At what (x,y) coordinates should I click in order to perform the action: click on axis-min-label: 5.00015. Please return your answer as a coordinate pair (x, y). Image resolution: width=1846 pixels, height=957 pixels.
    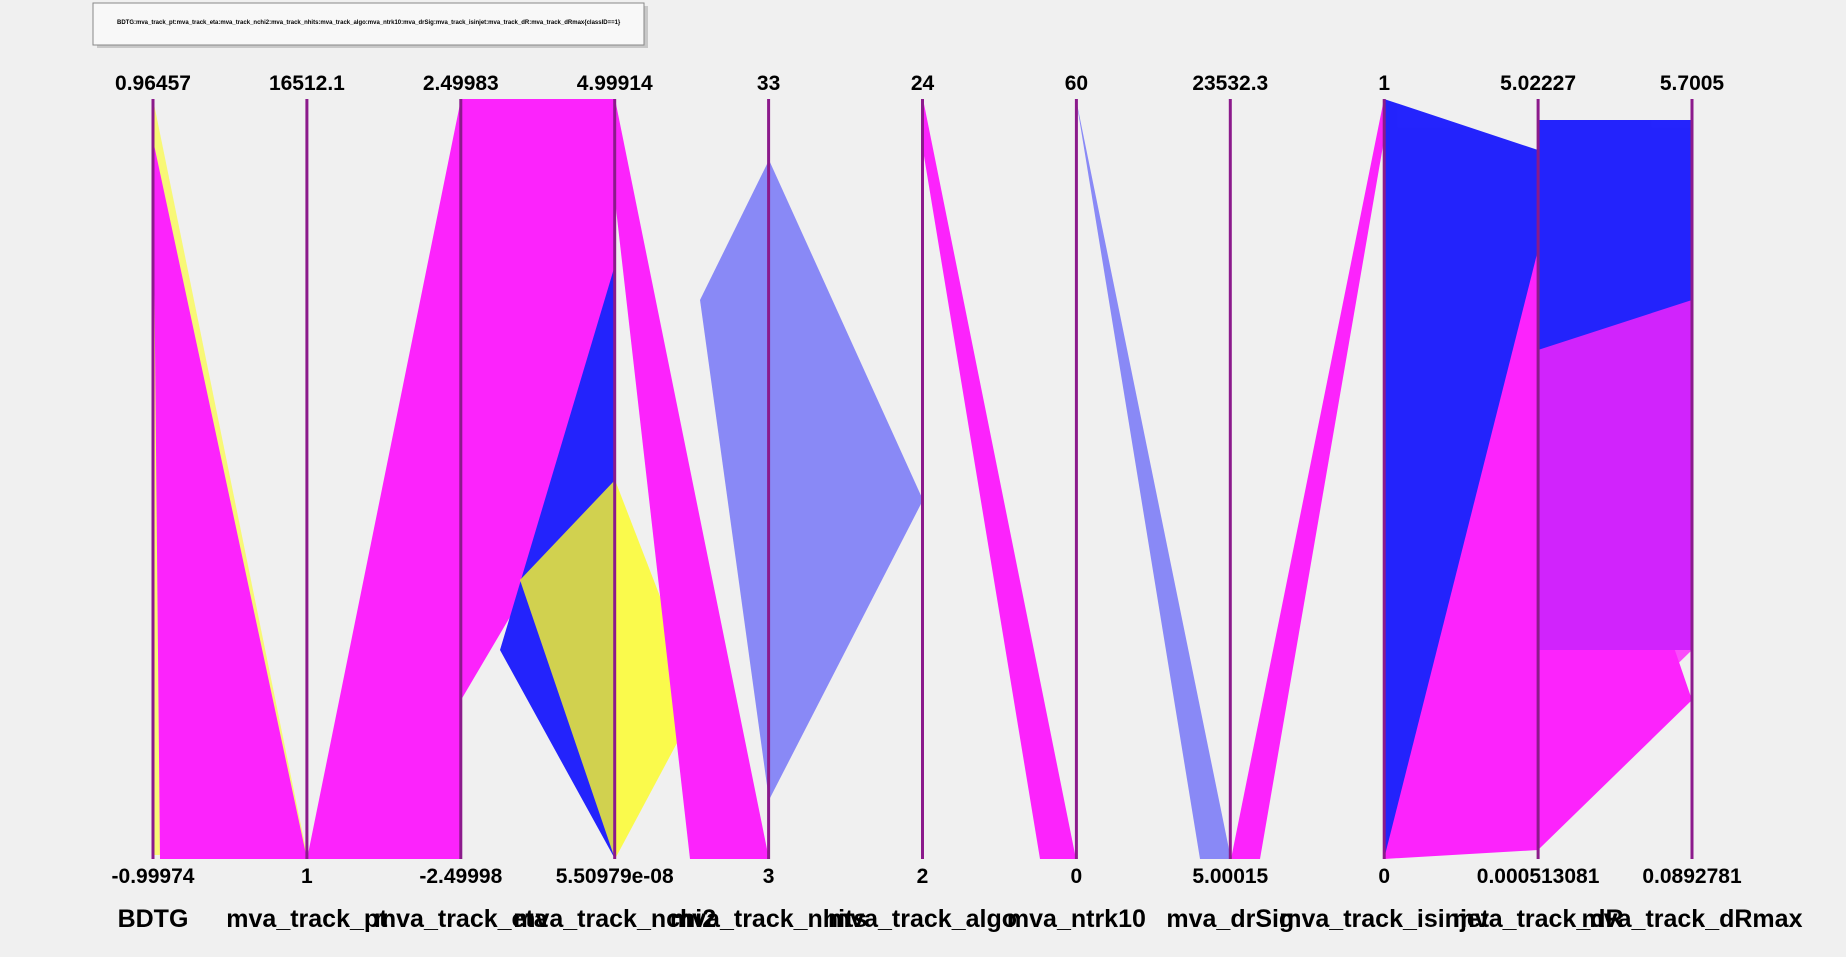
    Looking at the image, I should click on (1230, 876).